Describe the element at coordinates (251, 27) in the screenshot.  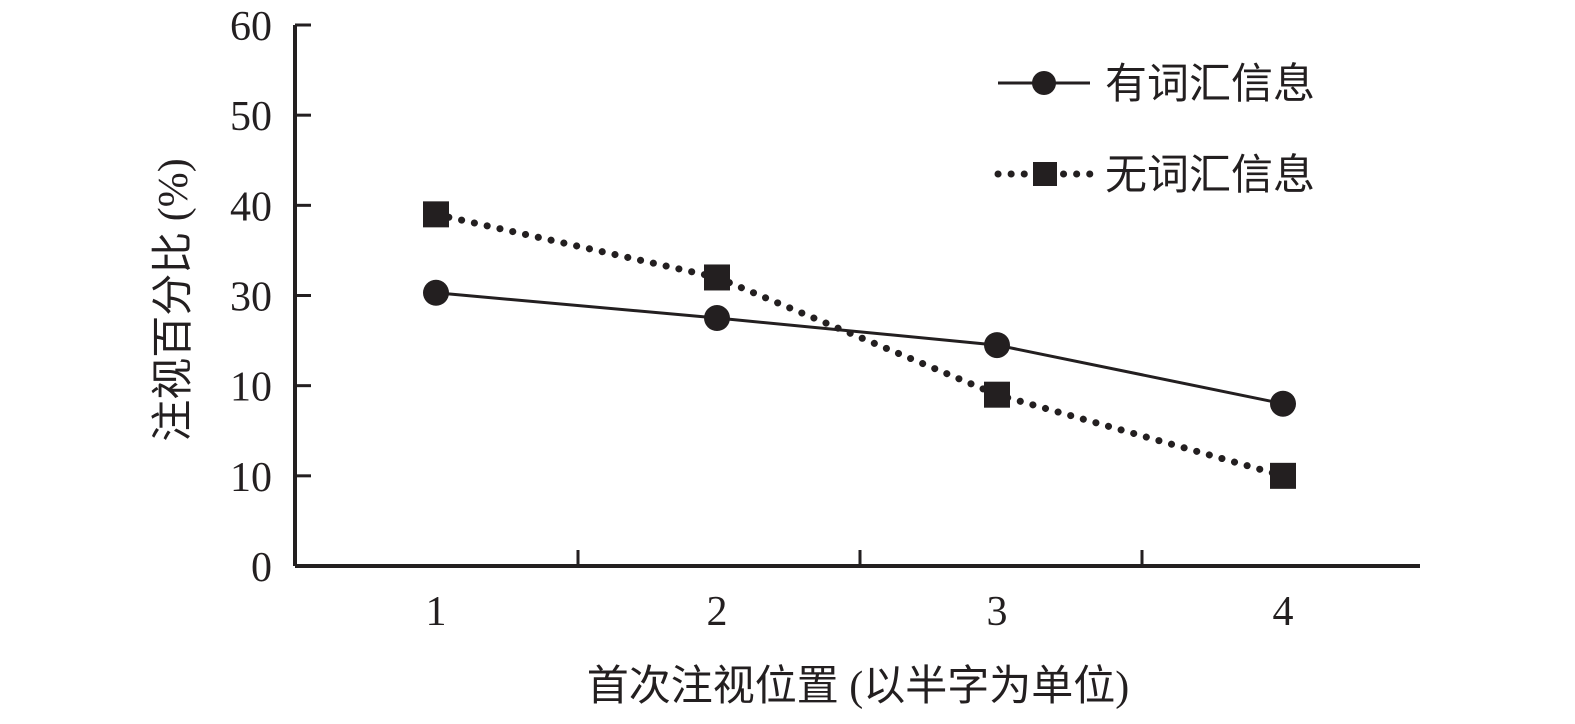
I see `y-tick-label: 60` at that location.